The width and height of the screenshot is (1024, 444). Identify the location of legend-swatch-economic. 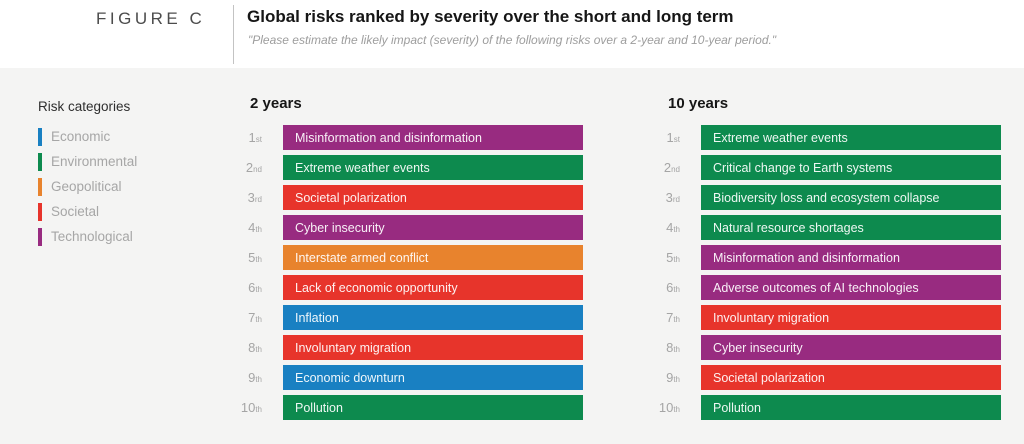
(40, 136).